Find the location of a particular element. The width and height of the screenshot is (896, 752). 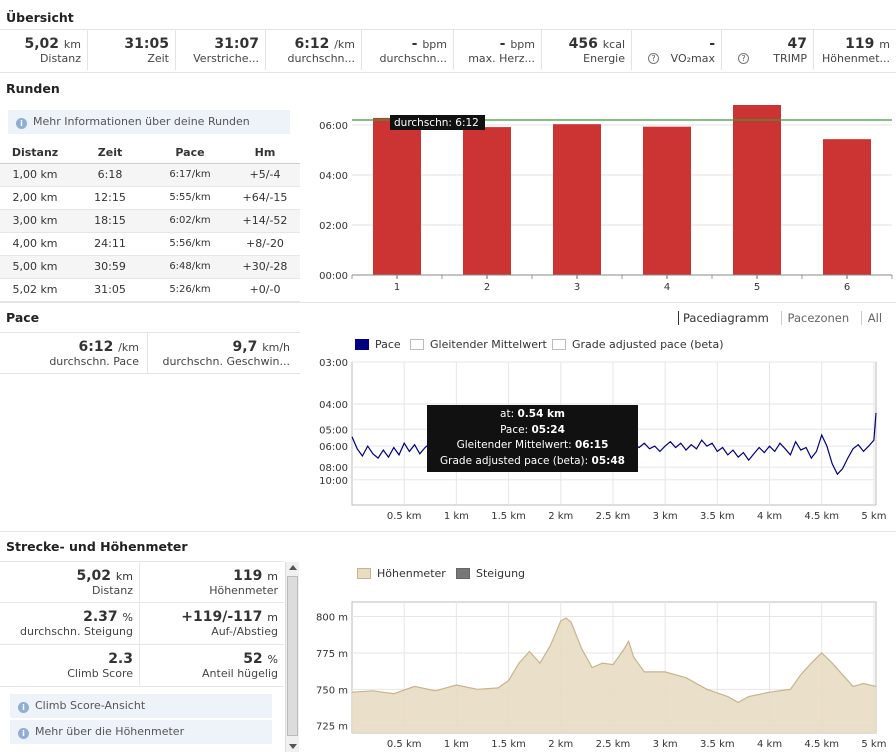

lap-time: 18:15 is located at coordinates (110, 221).